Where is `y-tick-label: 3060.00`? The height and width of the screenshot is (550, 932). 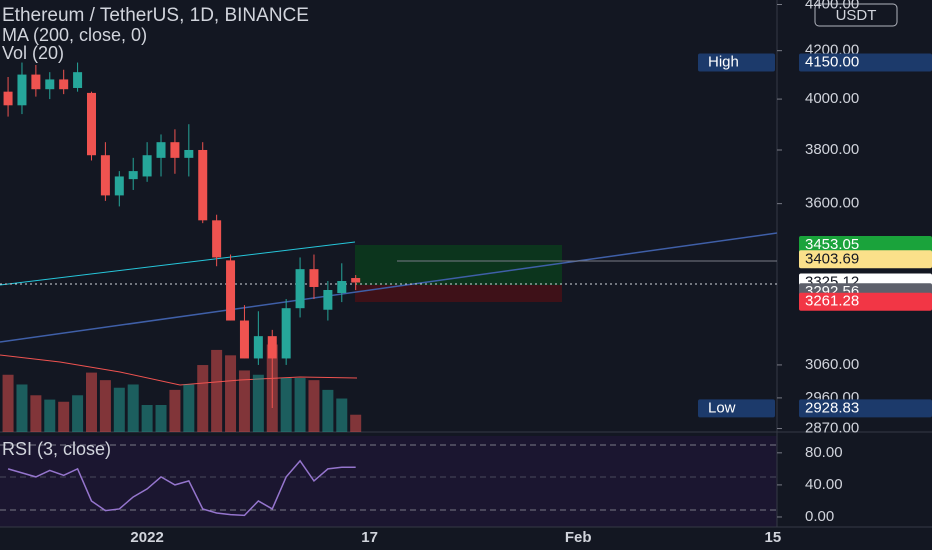 y-tick-label: 3060.00 is located at coordinates (832, 364).